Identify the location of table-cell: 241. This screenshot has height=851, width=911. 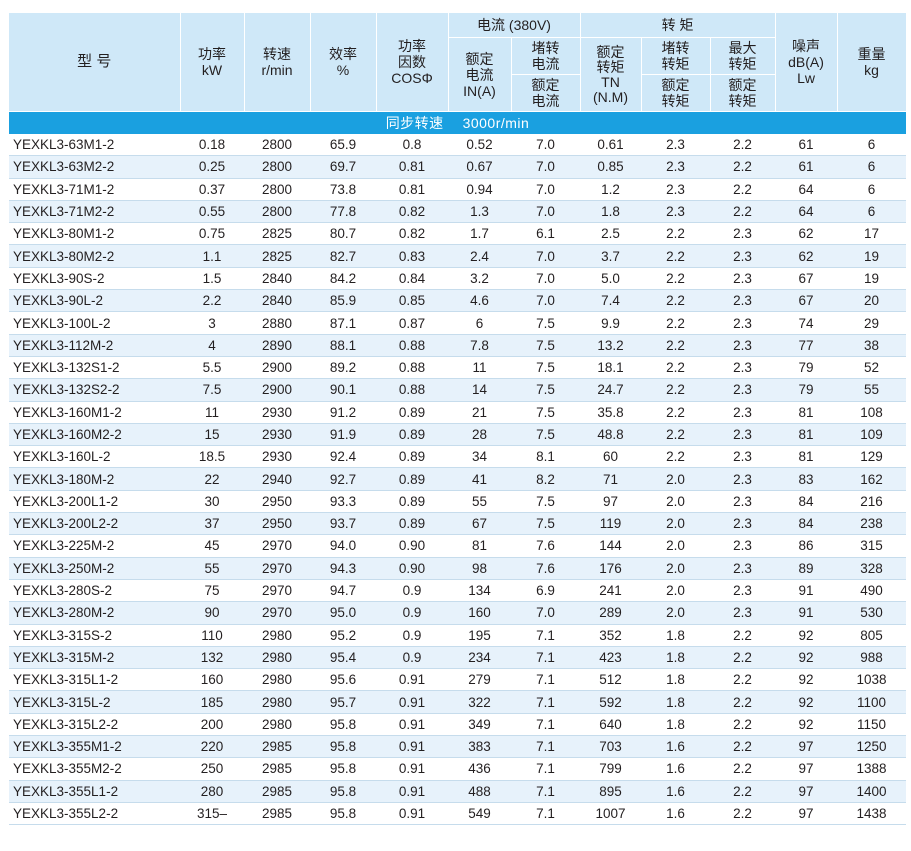
(611, 591).